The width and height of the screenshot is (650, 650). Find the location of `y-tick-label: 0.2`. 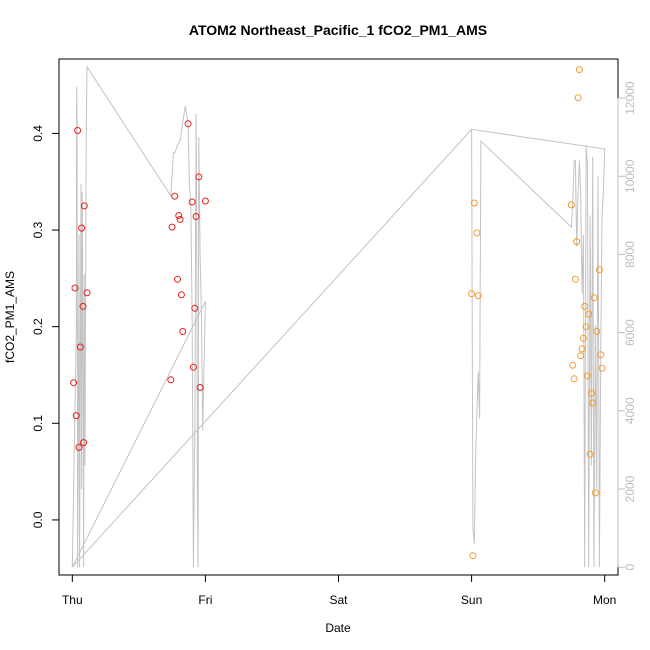

y-tick-label: 0.2 is located at coordinates (38, 326).